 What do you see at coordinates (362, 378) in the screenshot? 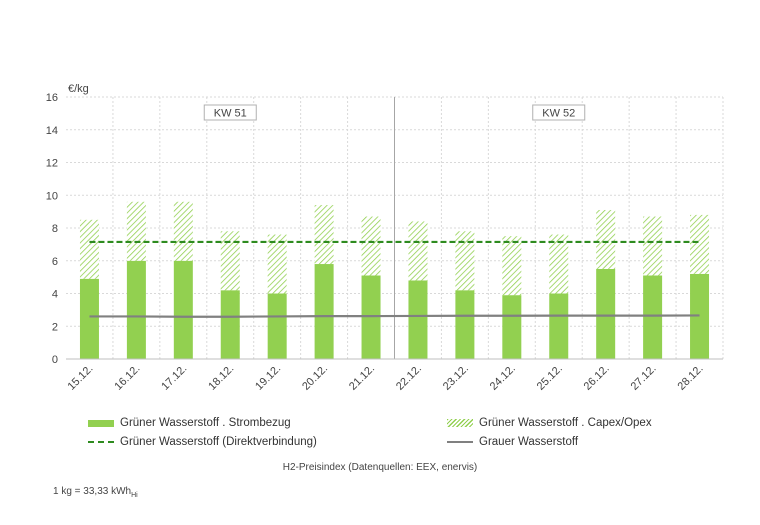
I see `x-tick-label: 21.12.` at bounding box center [362, 378].